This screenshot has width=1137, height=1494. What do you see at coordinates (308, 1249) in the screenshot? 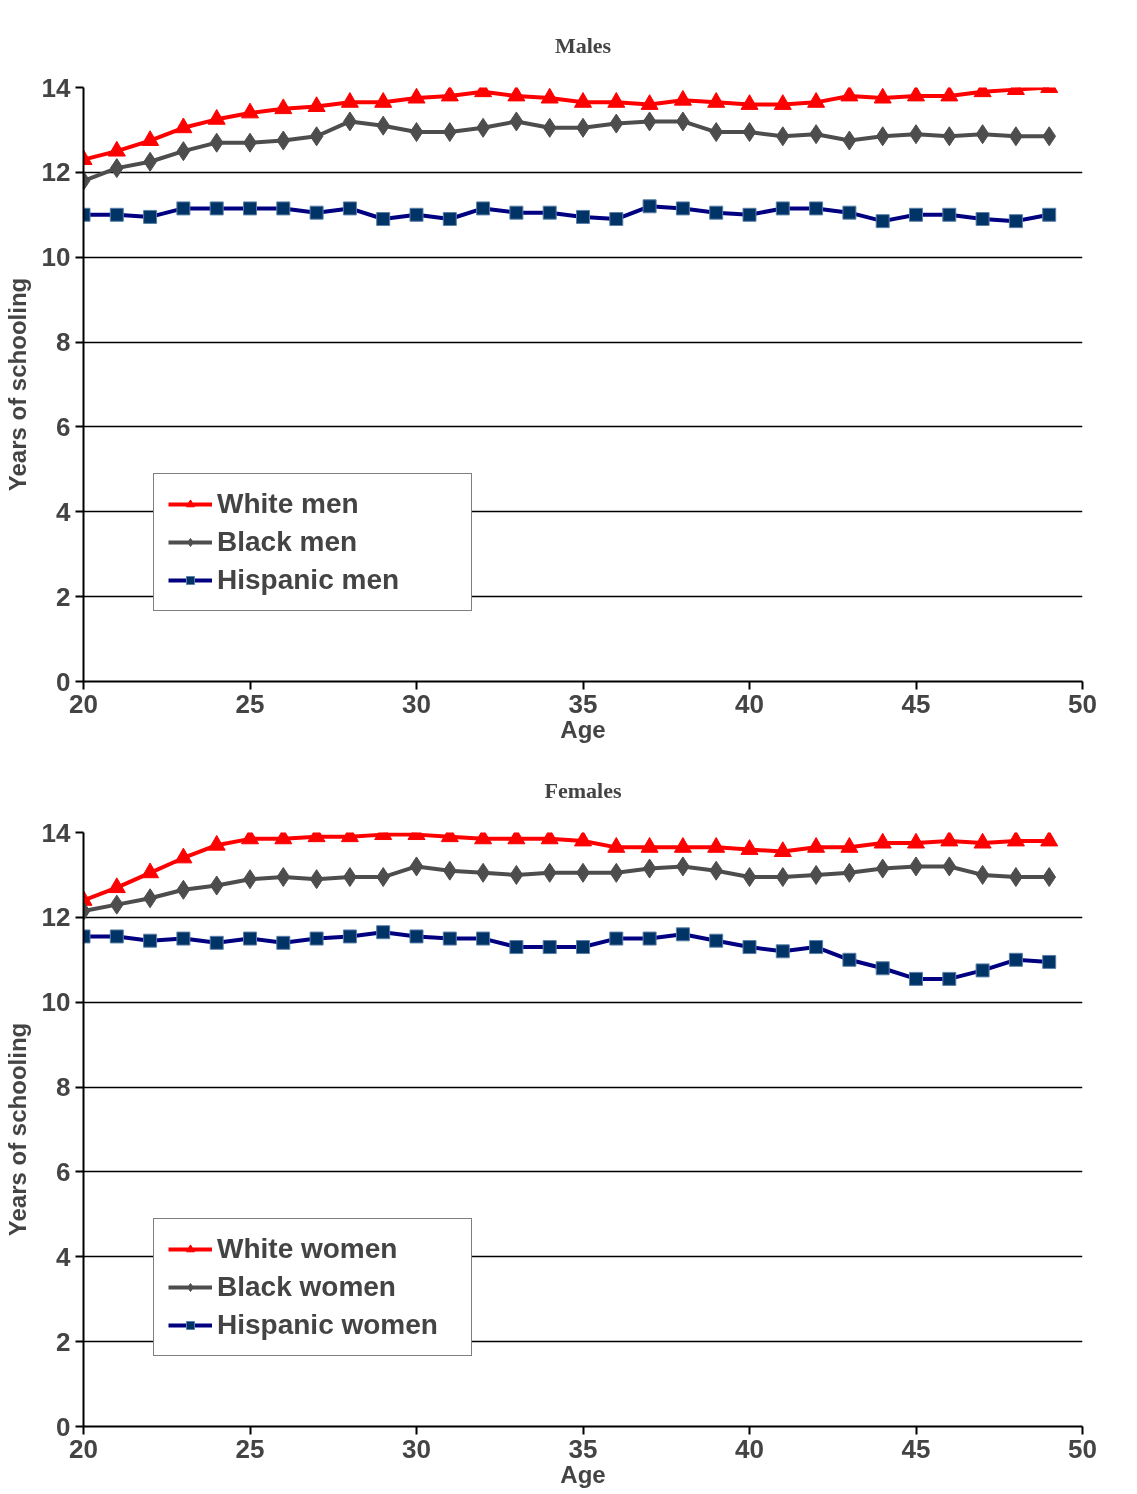
I see `legend-label: White women` at bounding box center [308, 1249].